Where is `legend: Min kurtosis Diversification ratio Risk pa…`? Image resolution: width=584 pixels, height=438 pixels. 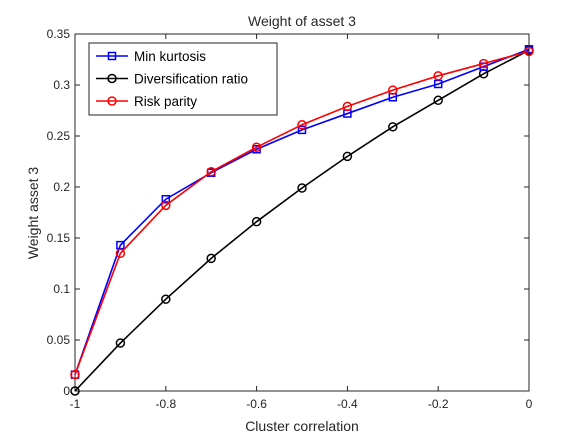
legend: Min kurtosis Diversification ratio Risk pa… is located at coordinates (183, 79).